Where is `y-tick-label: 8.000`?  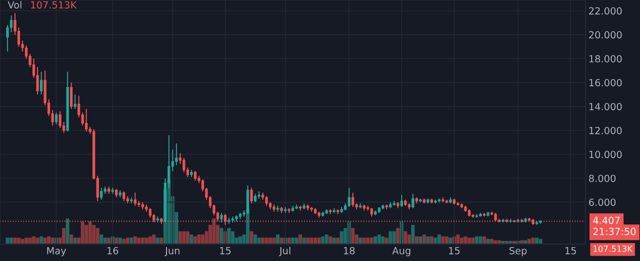
y-tick-label: 8.000 is located at coordinates (602, 178).